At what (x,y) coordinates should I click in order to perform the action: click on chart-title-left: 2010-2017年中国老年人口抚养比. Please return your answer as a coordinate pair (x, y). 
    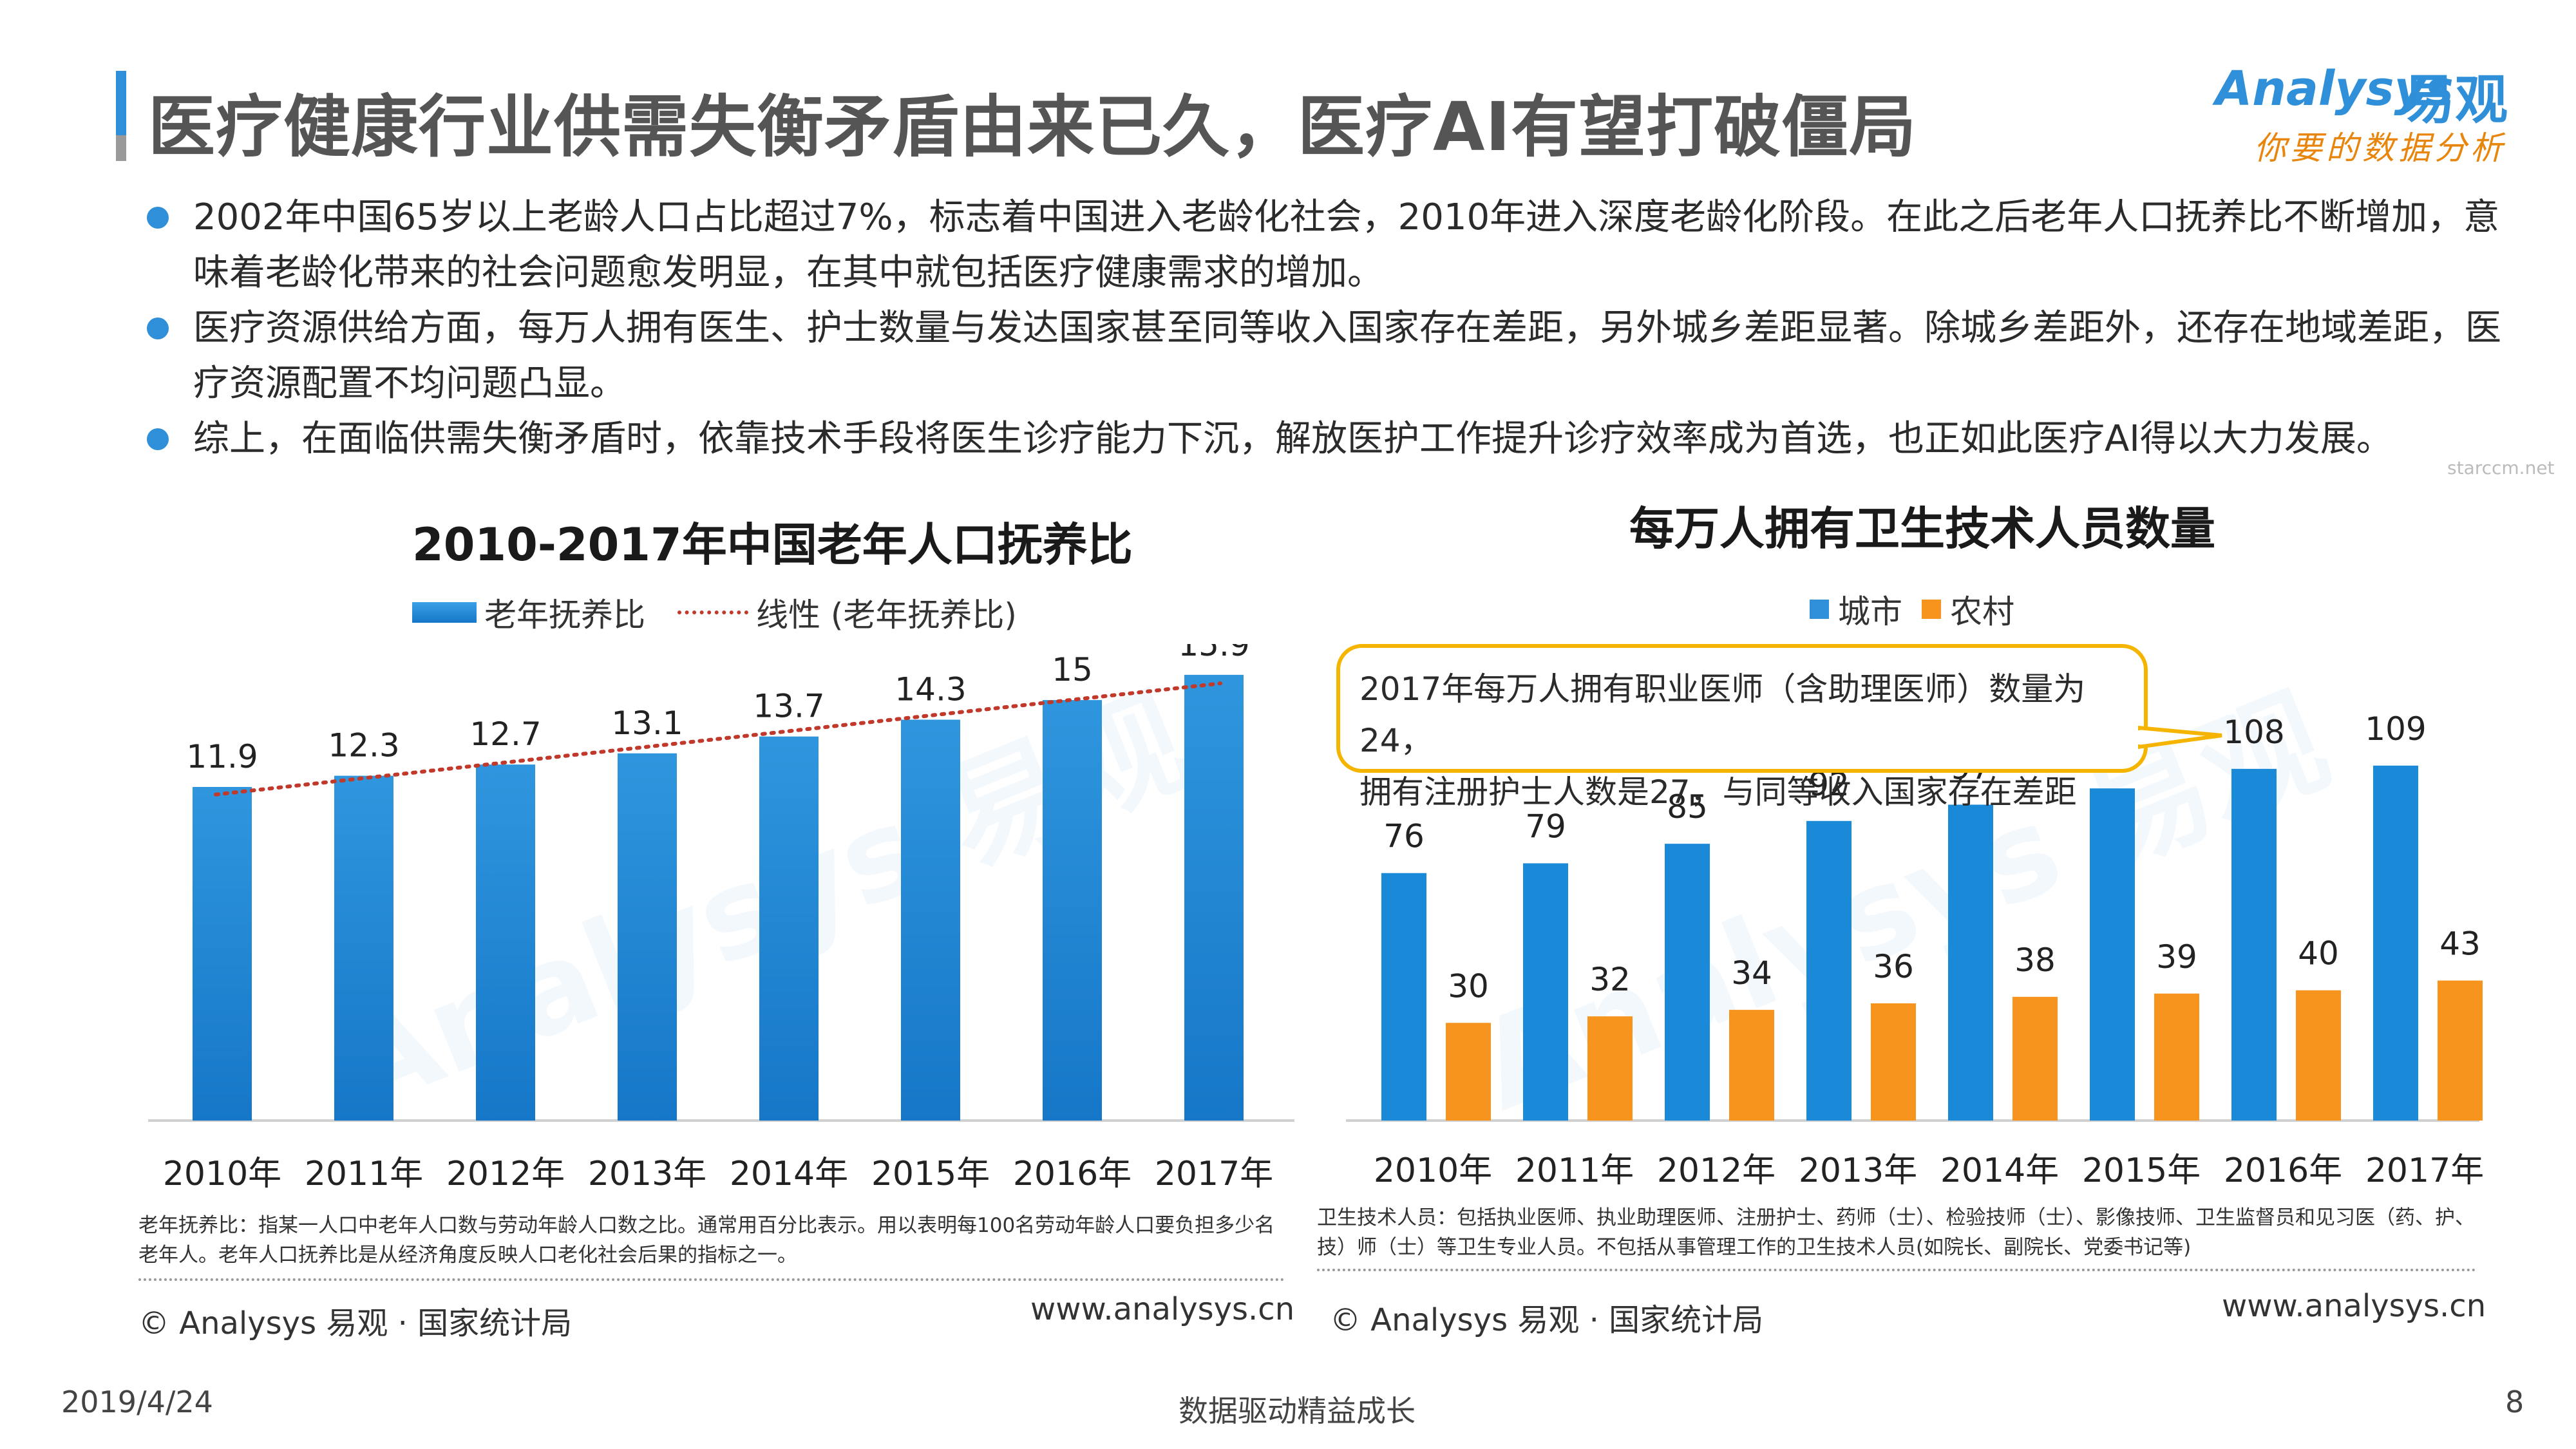
    Looking at the image, I should click on (773, 544).